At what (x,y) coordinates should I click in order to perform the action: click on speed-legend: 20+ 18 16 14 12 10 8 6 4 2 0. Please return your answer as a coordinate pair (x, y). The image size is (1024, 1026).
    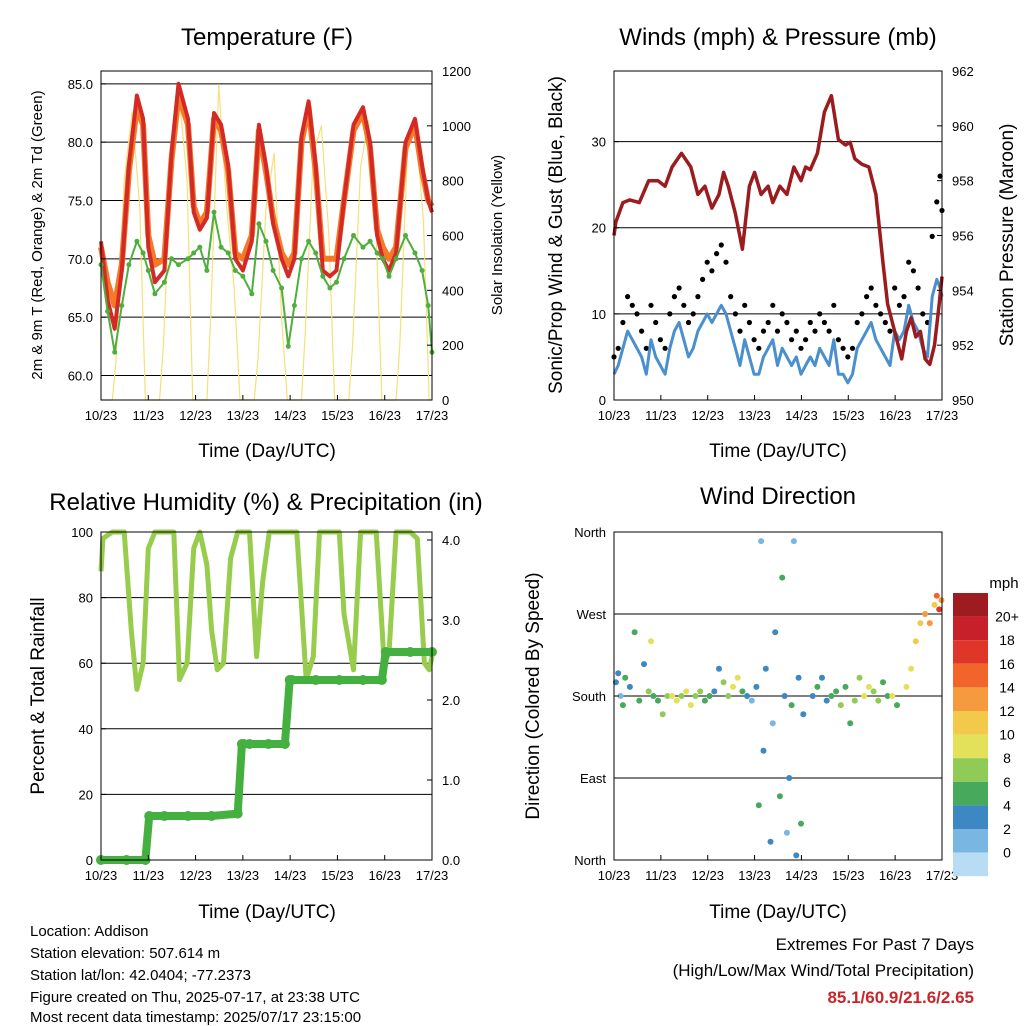
    Looking at the image, I should click on (986, 735).